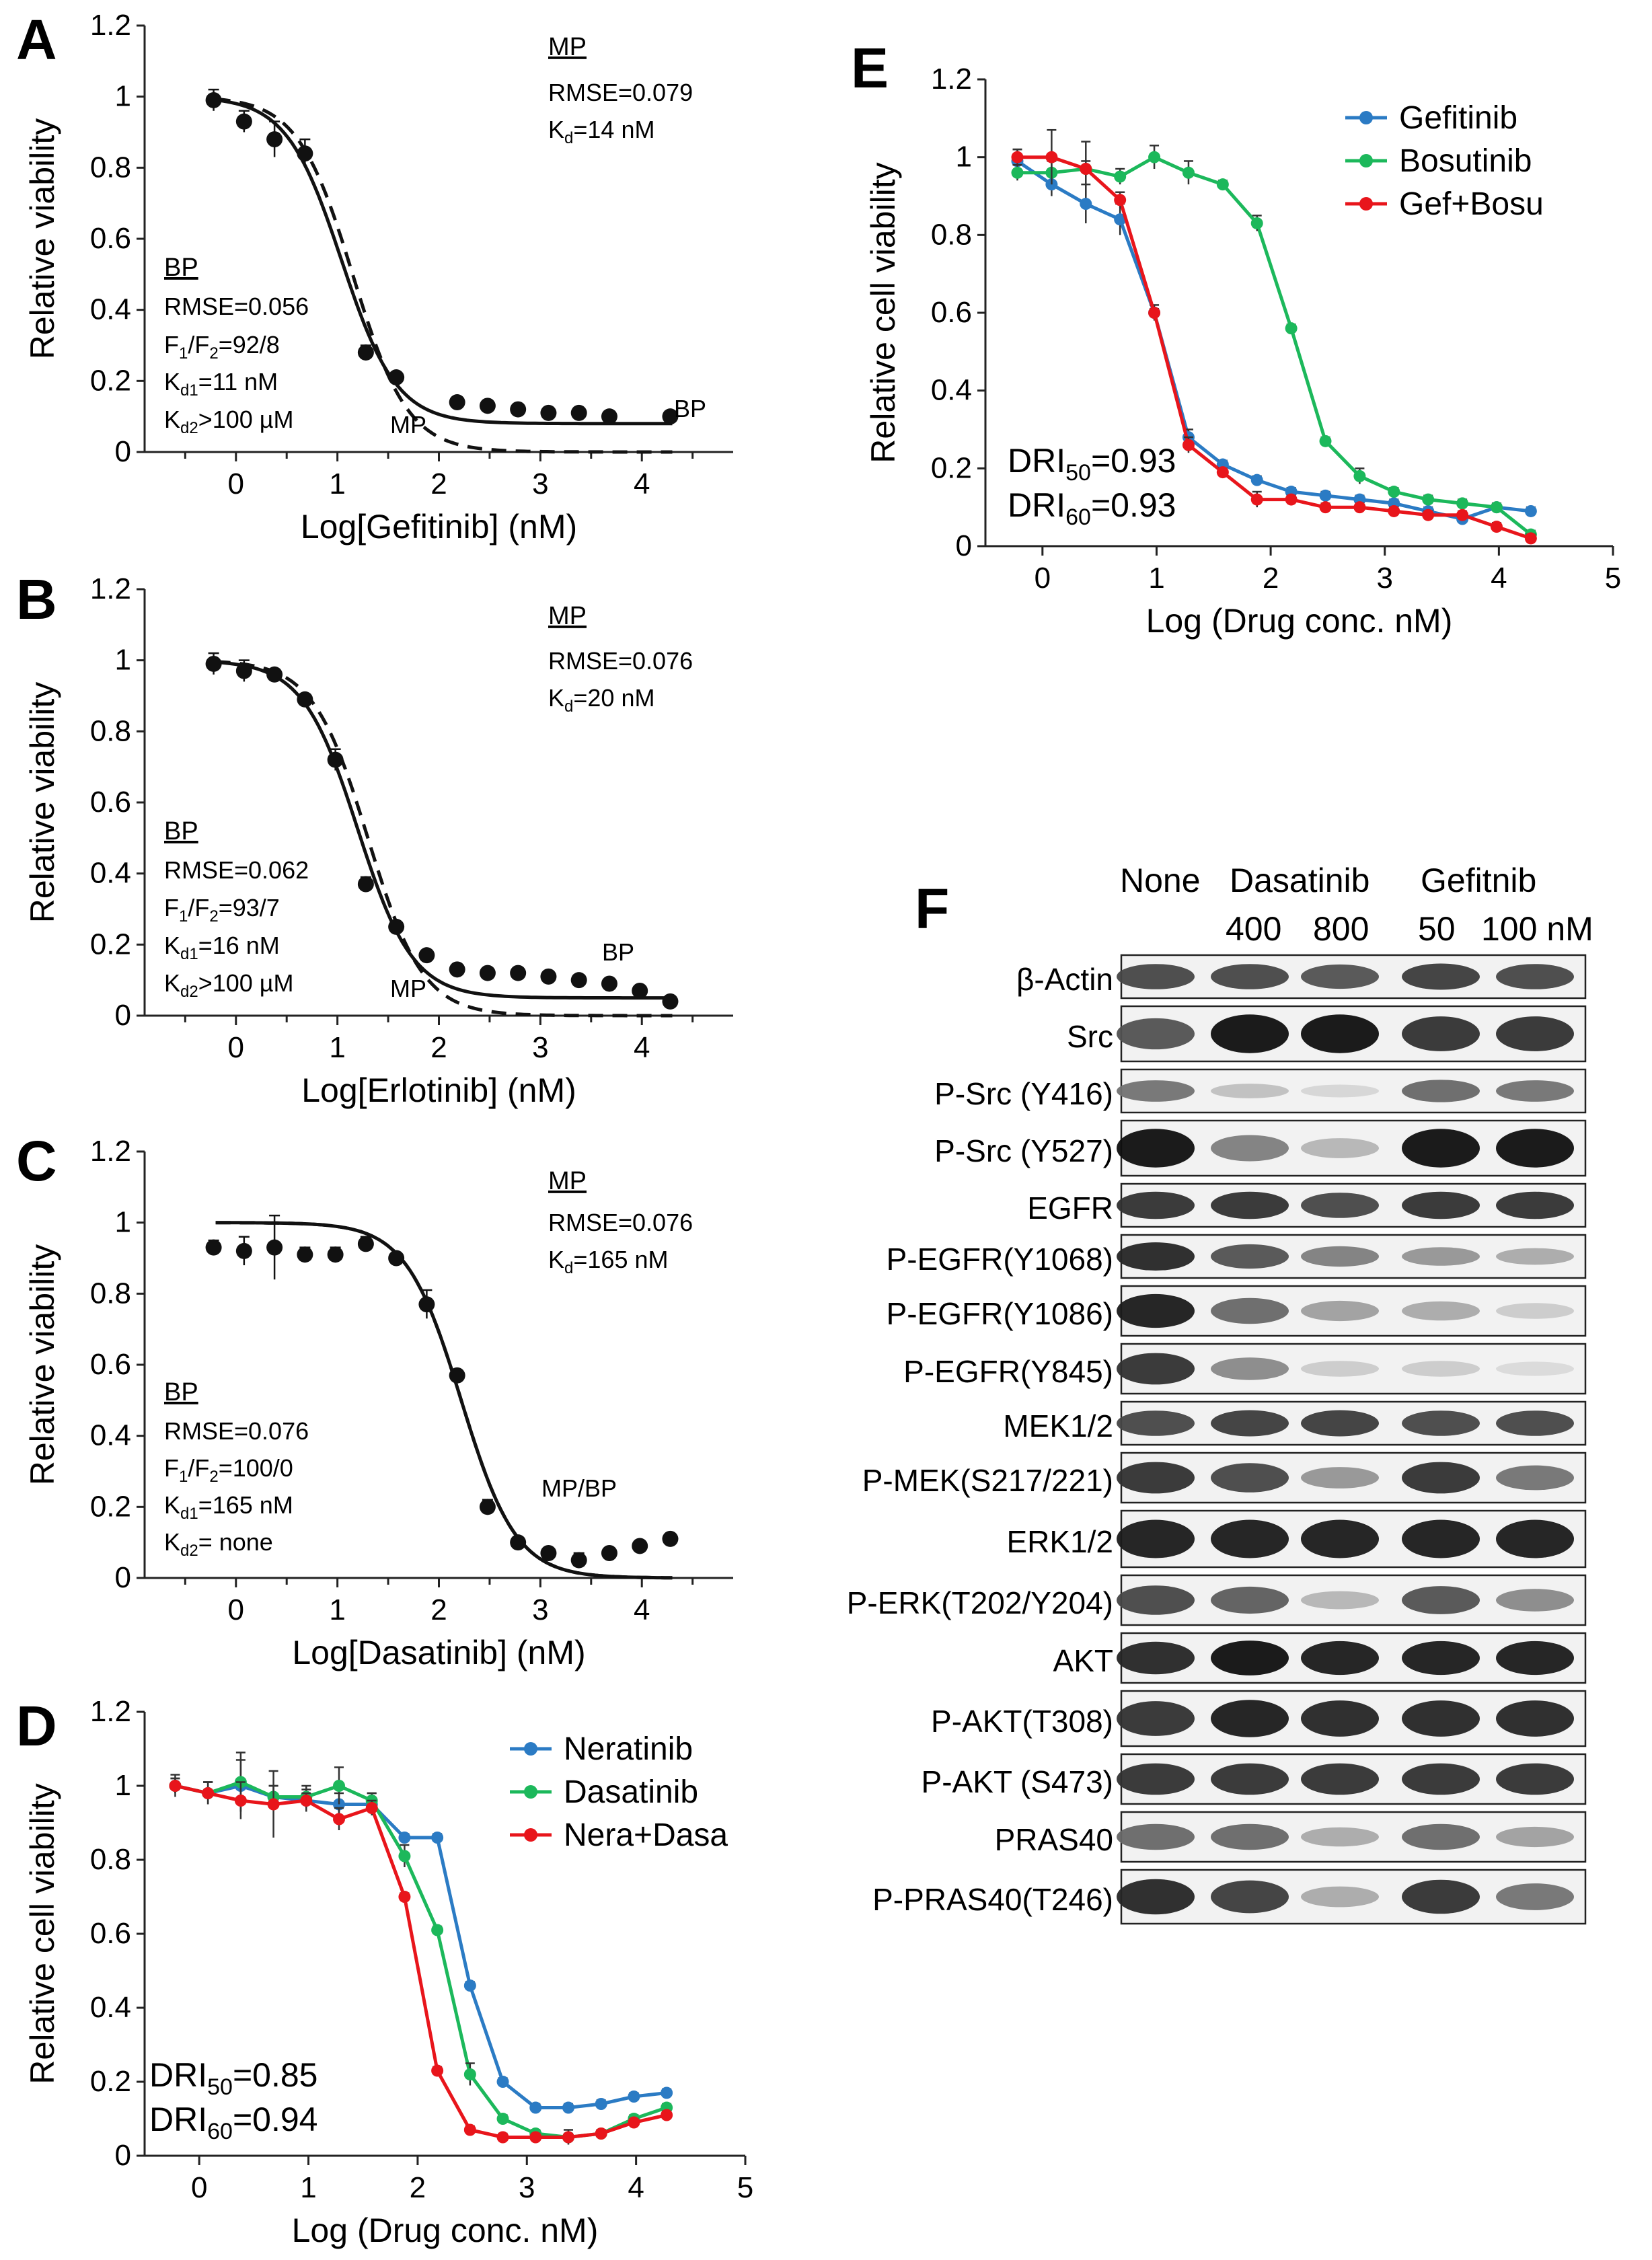 Image resolution: width=1652 pixels, height=2260 pixels. I want to click on blot-row: P-EGFR(Y845), so click(1245, 1369).